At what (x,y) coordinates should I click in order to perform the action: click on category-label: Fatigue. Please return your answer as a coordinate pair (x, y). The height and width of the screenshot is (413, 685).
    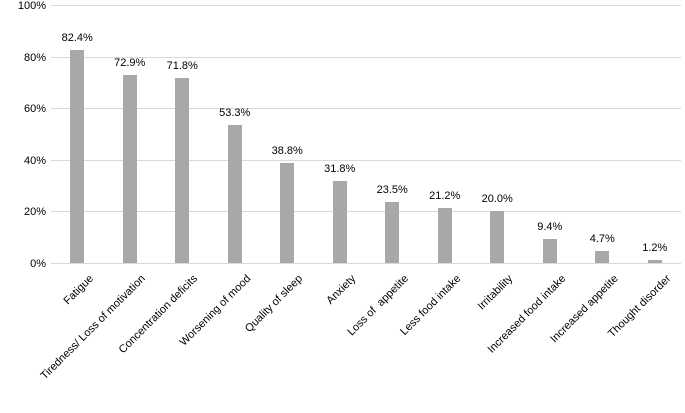
    Looking at the image, I should click on (78, 290).